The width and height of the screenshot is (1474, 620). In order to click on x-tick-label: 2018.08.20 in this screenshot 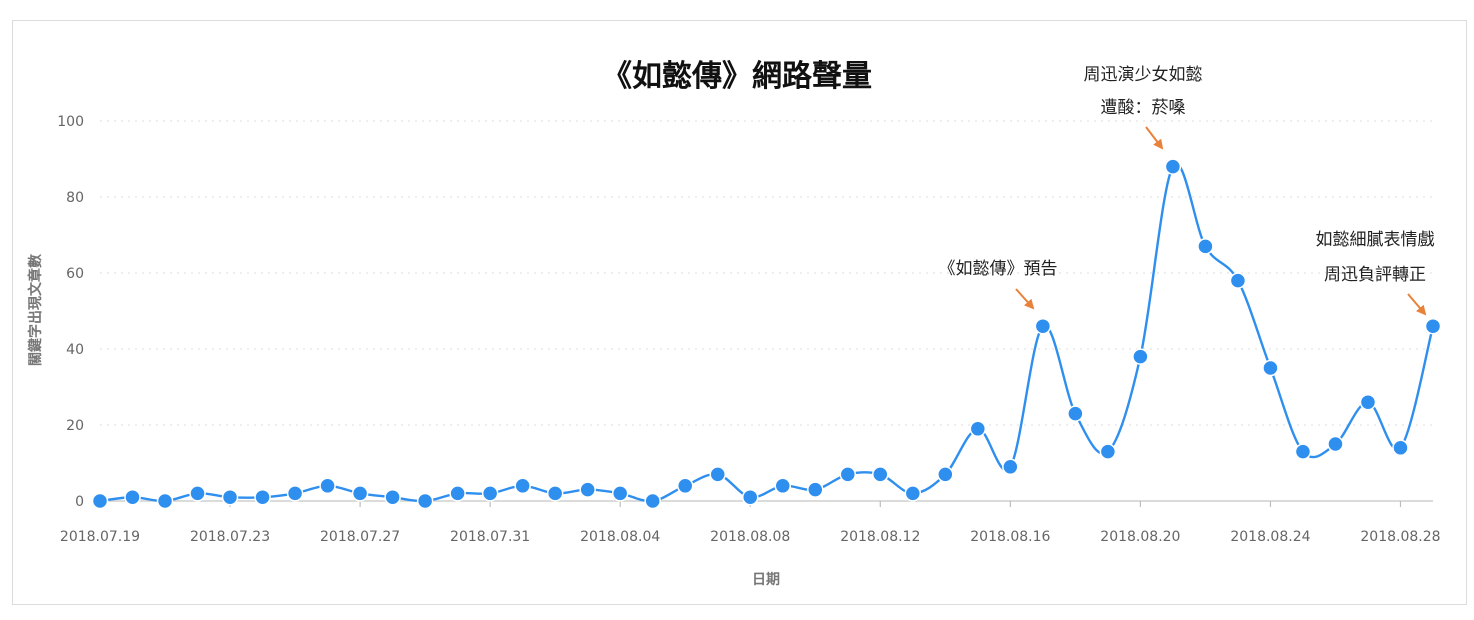, I will do `click(1140, 537)`.